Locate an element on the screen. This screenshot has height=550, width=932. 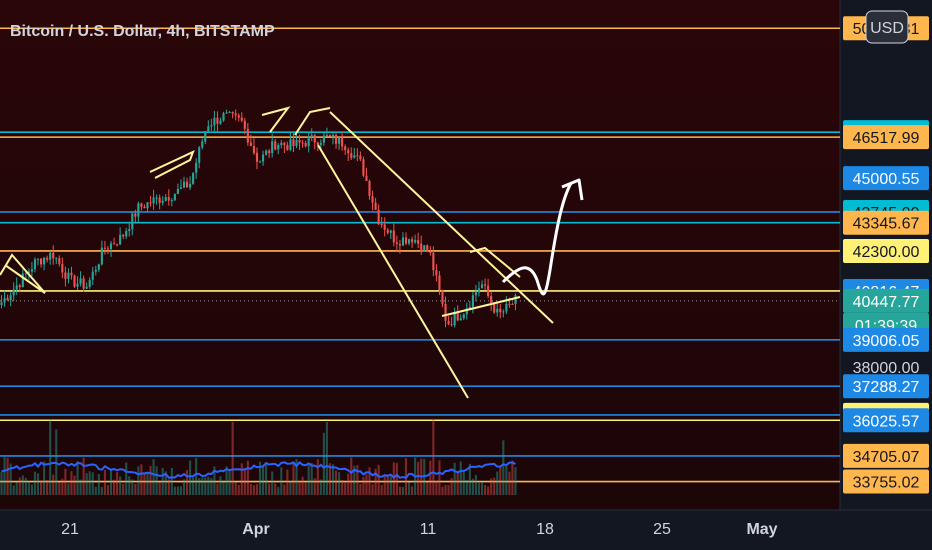
currency-badge: USD is located at coordinates (887, 27).